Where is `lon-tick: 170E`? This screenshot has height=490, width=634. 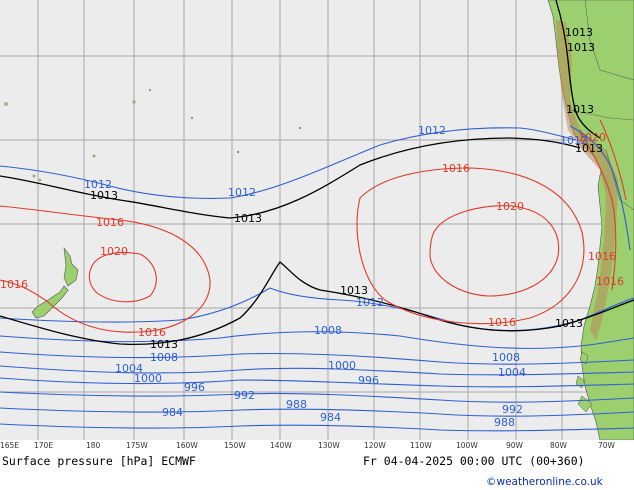
lon-tick: 170E is located at coordinates (43, 445).